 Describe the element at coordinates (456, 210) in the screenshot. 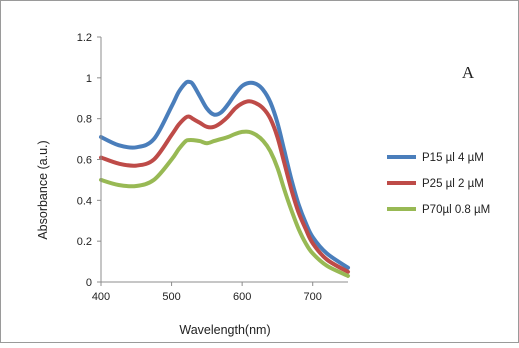

I see `legend-label-3: P70µl 0.8 µM` at that location.